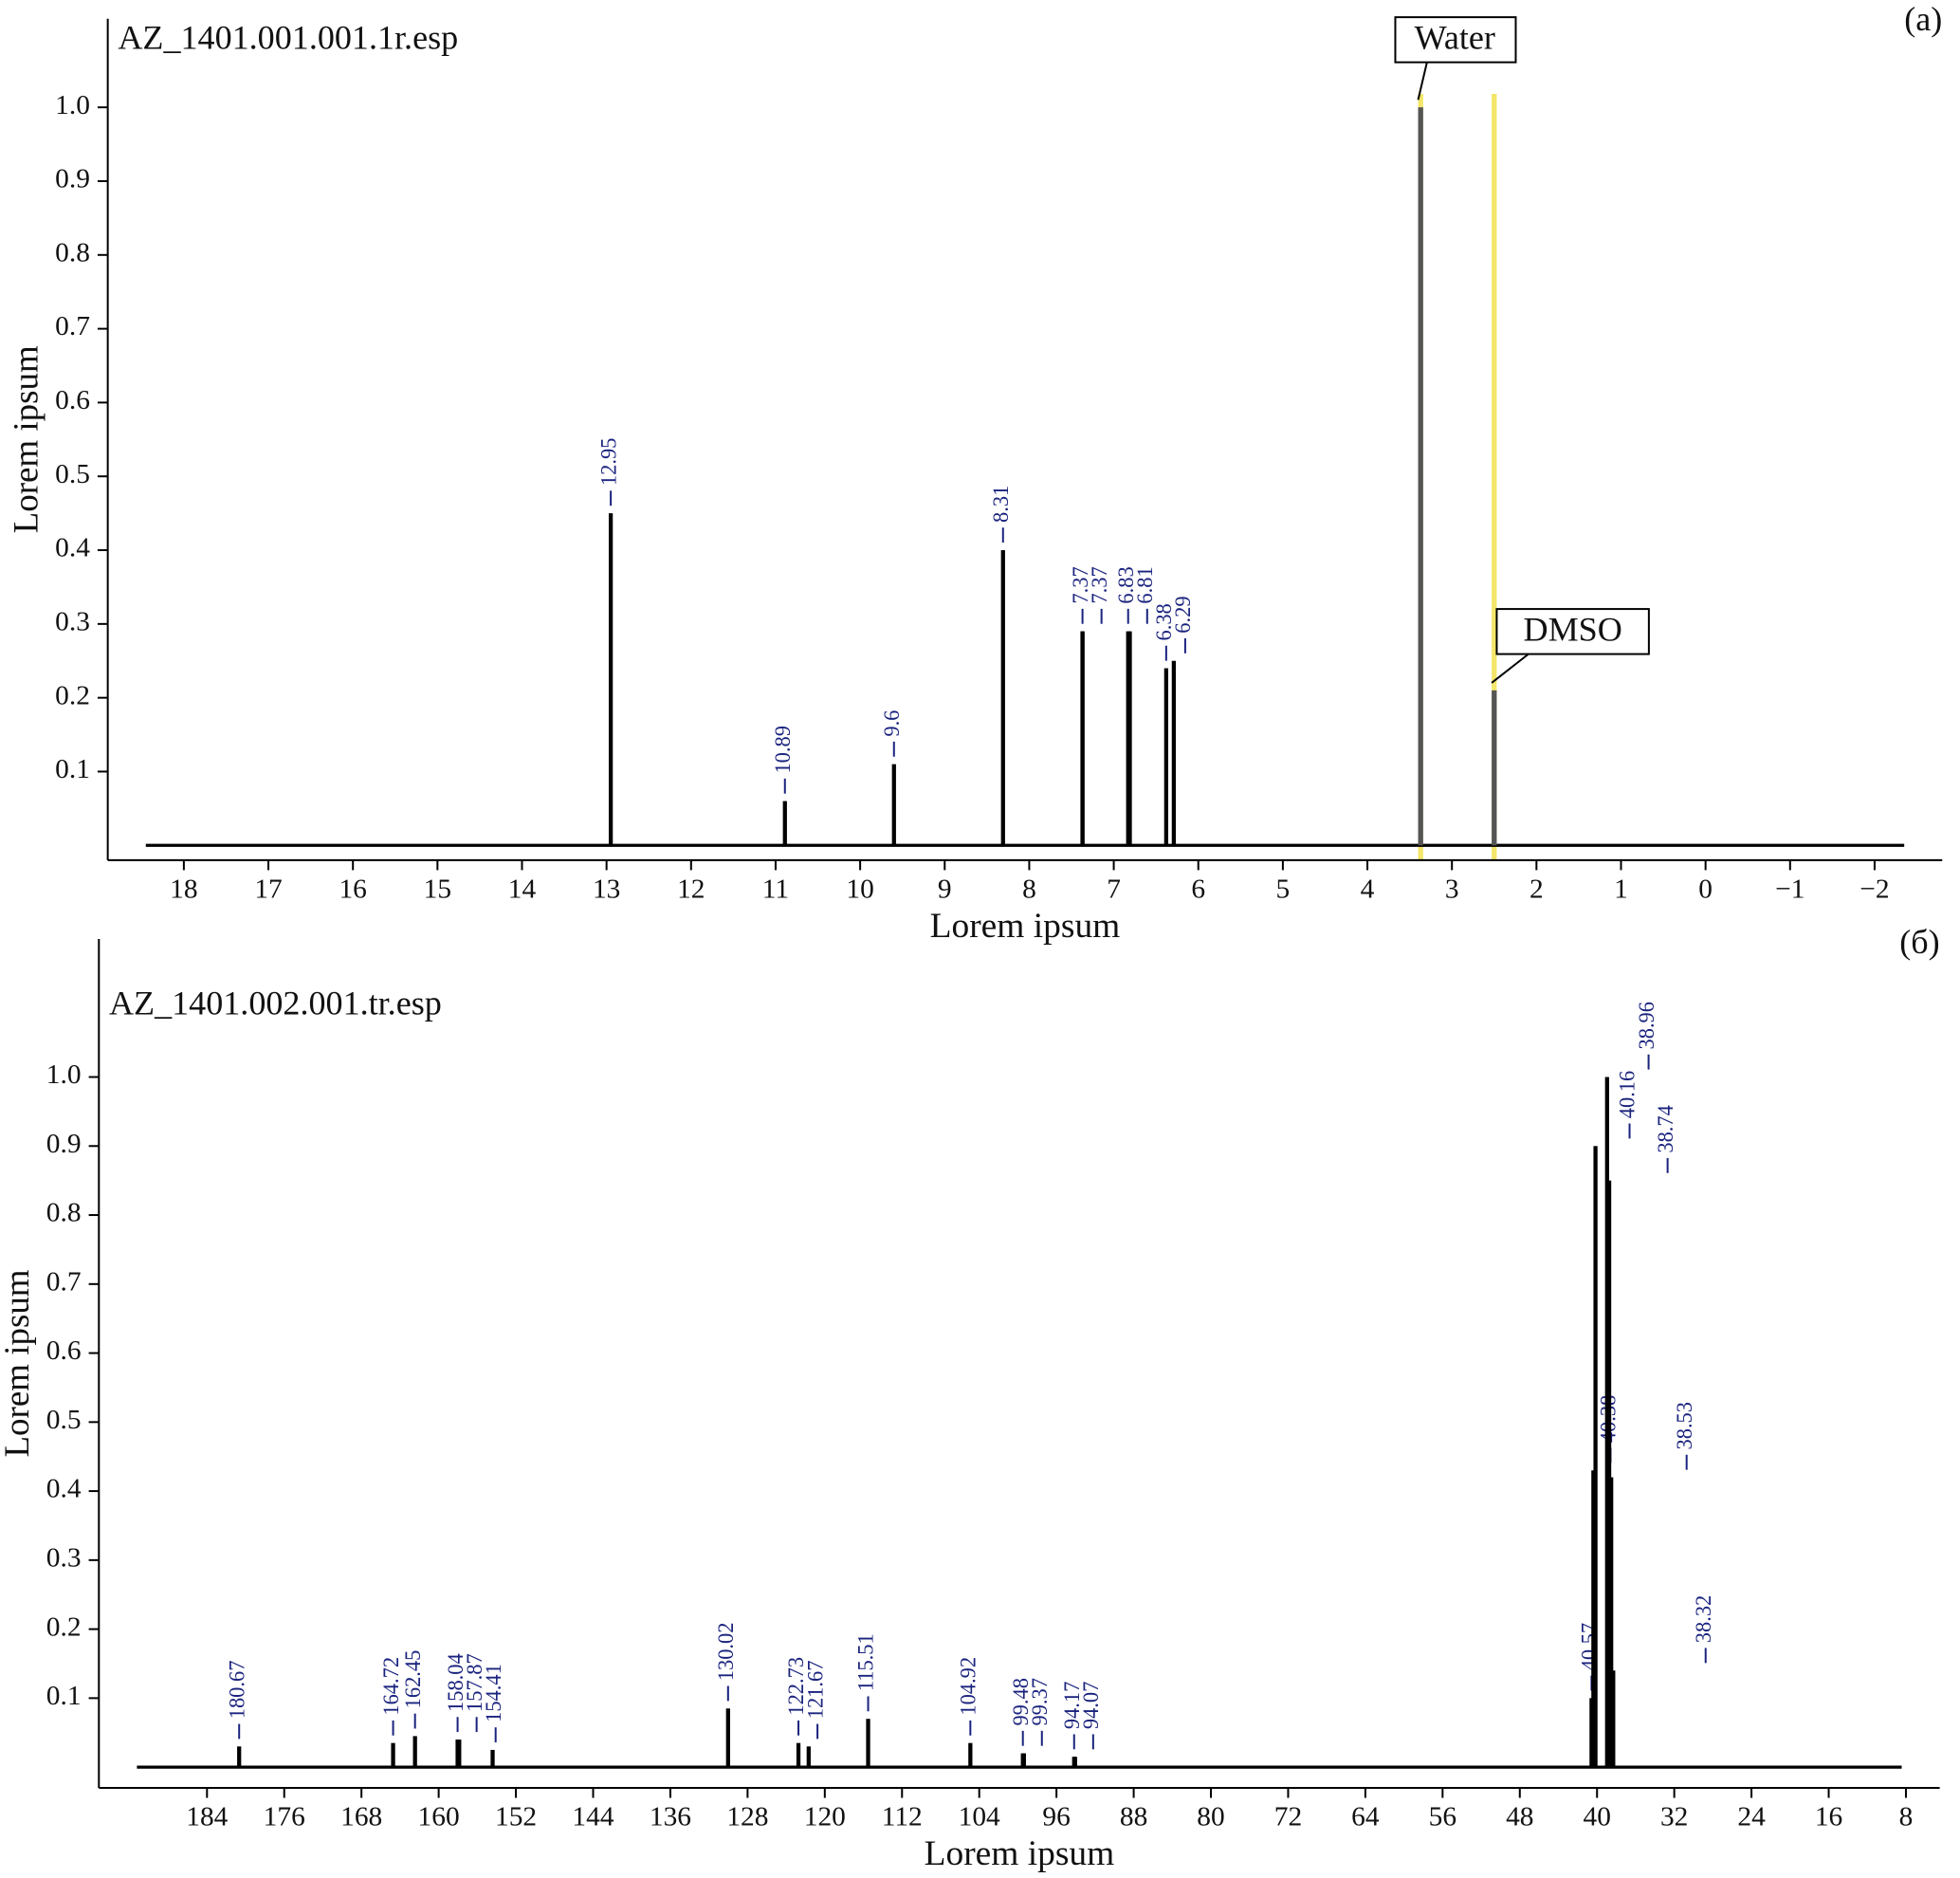  What do you see at coordinates (1751, 1817) in the screenshot?
I see `x-tick-label: 24` at bounding box center [1751, 1817].